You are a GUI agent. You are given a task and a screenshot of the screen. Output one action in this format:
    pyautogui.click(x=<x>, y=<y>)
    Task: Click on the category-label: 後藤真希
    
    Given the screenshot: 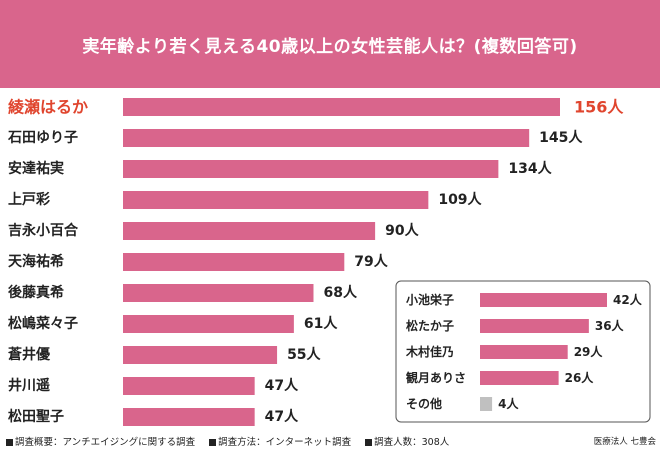 What is the action you would take?
    pyautogui.click(x=36, y=292)
    